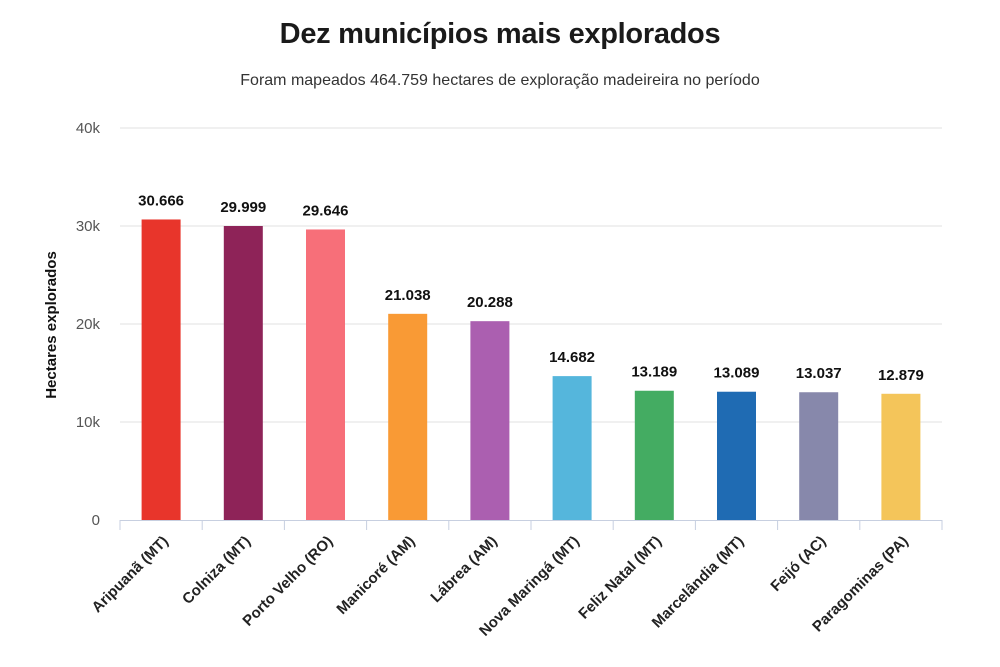  Describe the element at coordinates (698, 582) in the screenshot. I see `x-category-label: Marcelândia (MT)` at that location.